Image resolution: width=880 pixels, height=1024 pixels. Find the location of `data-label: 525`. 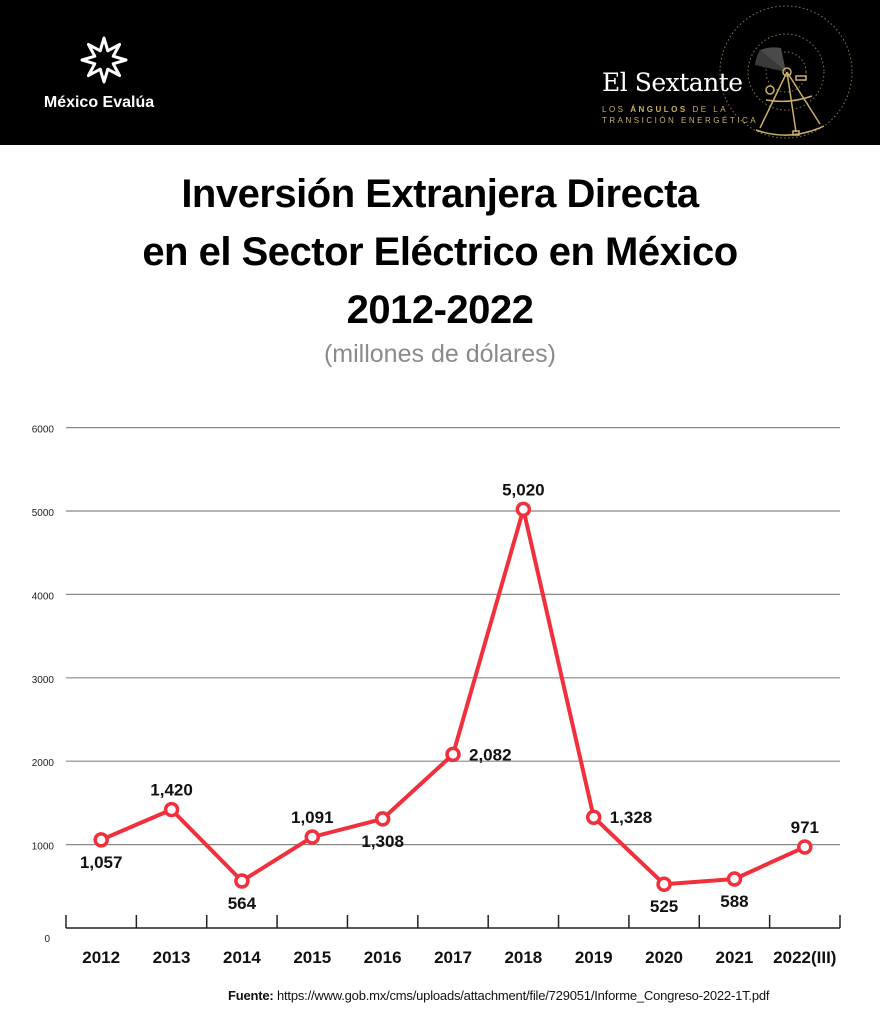

data-label: 525 is located at coordinates (664, 906).